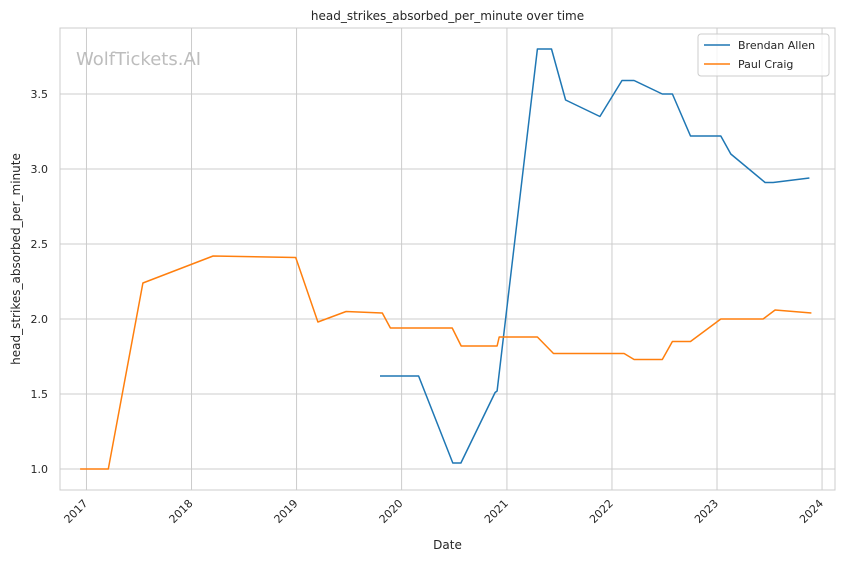 The height and width of the screenshot is (561, 844). I want to click on x-axis-label: Date, so click(447, 545).